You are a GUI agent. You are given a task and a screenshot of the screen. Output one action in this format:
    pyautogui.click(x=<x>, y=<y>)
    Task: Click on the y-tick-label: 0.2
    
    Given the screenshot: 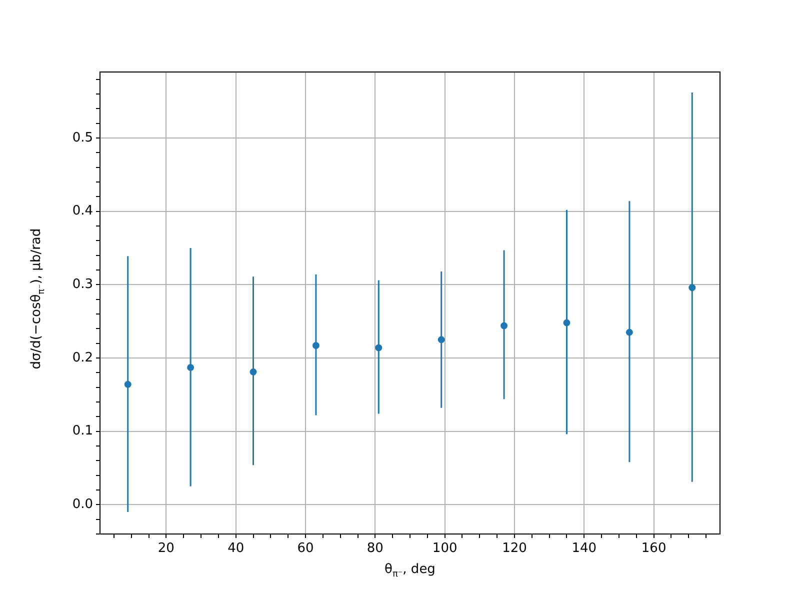 What is the action you would take?
    pyautogui.click(x=82, y=358)
    